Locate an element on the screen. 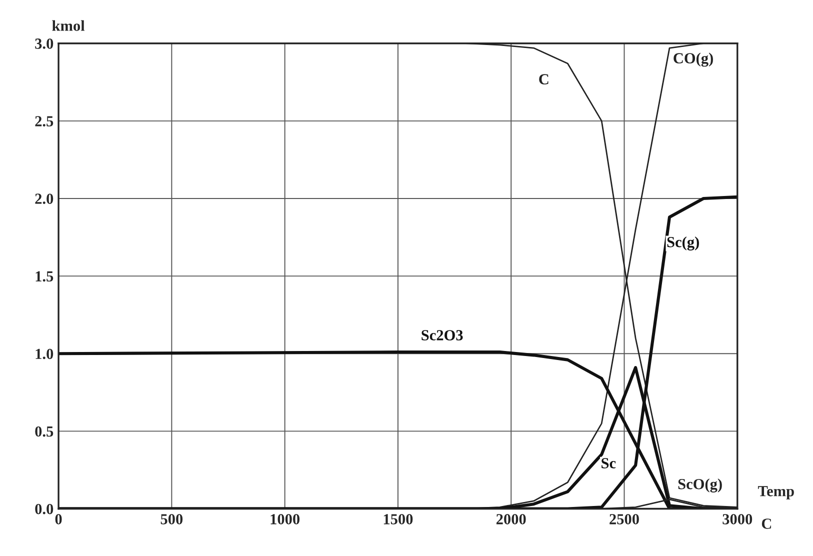 The image size is (813, 556). series-label: CO(g) is located at coordinates (693, 59).